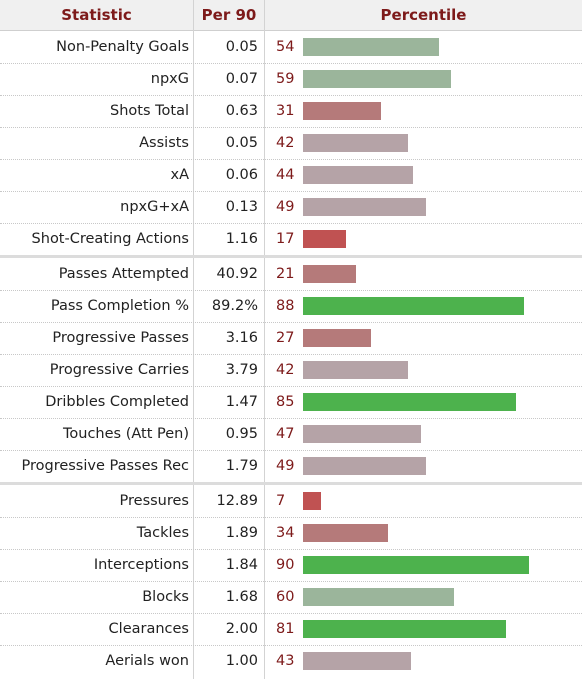 This screenshot has width=582, height=679. I want to click on stat-name: Blocks, so click(165, 597).